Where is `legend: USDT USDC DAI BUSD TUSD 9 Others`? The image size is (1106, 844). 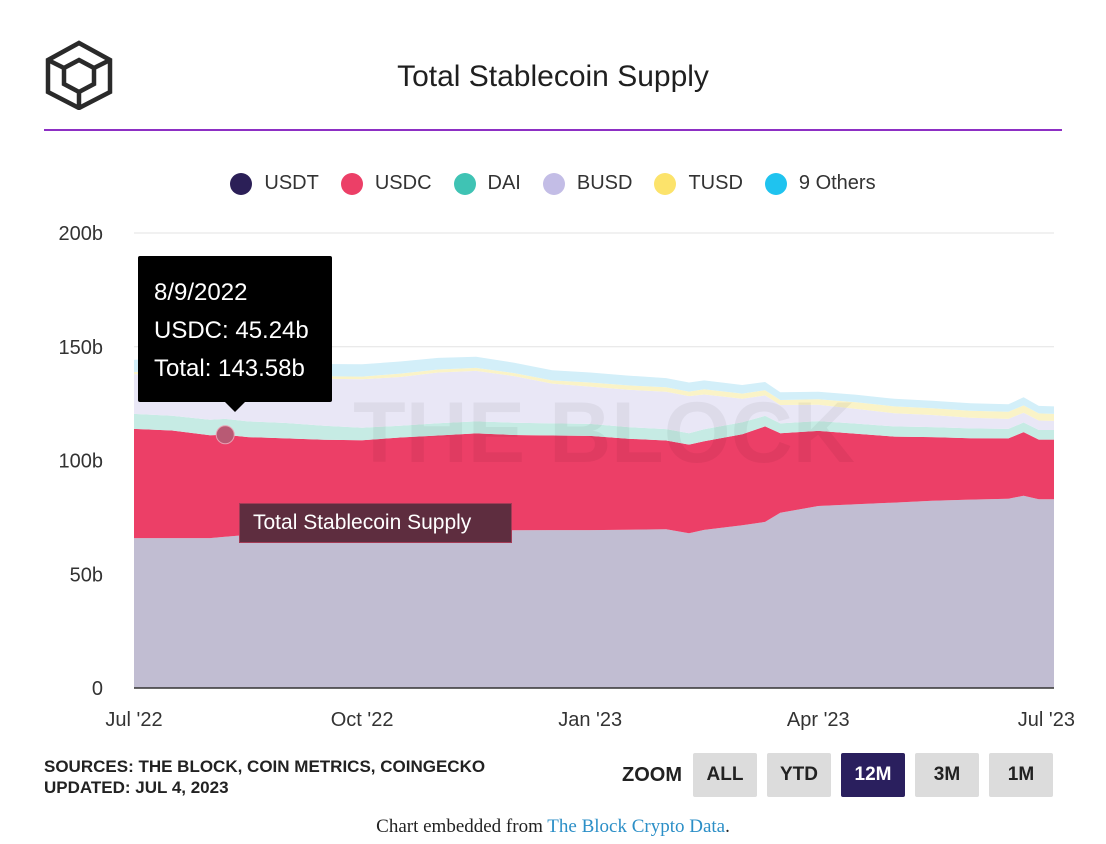 legend: USDT USDC DAI BUSD TUSD 9 Others is located at coordinates (553, 183).